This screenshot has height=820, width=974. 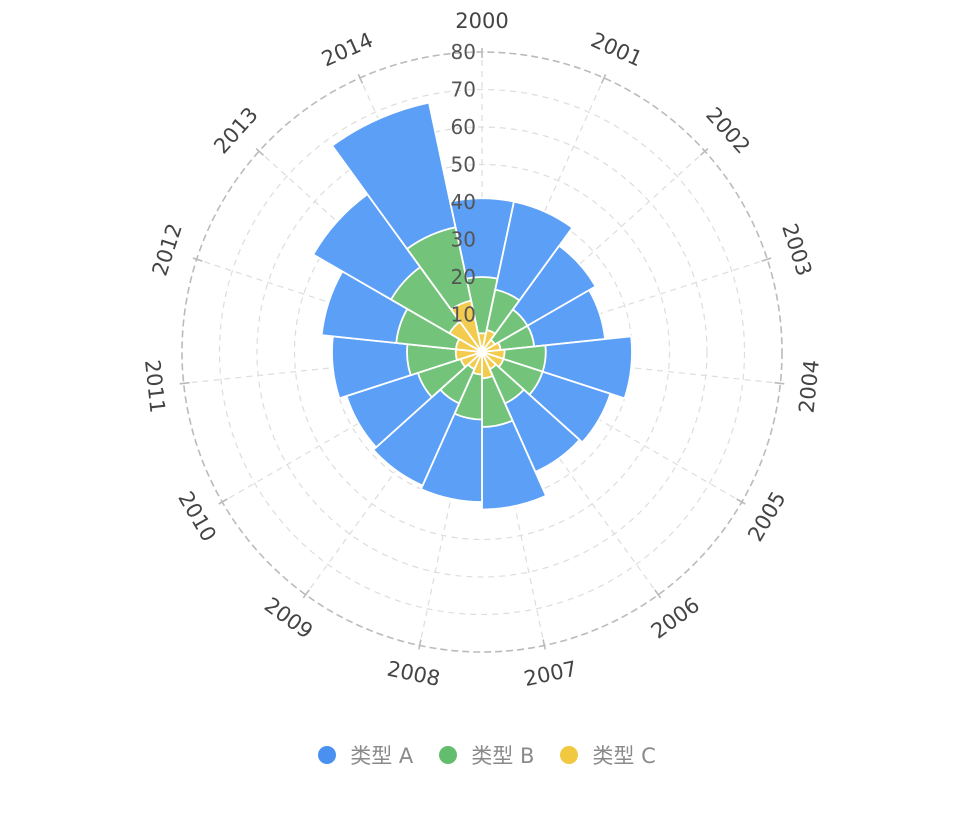 I want to click on radial-tick-label: 10, so click(x=463, y=315).